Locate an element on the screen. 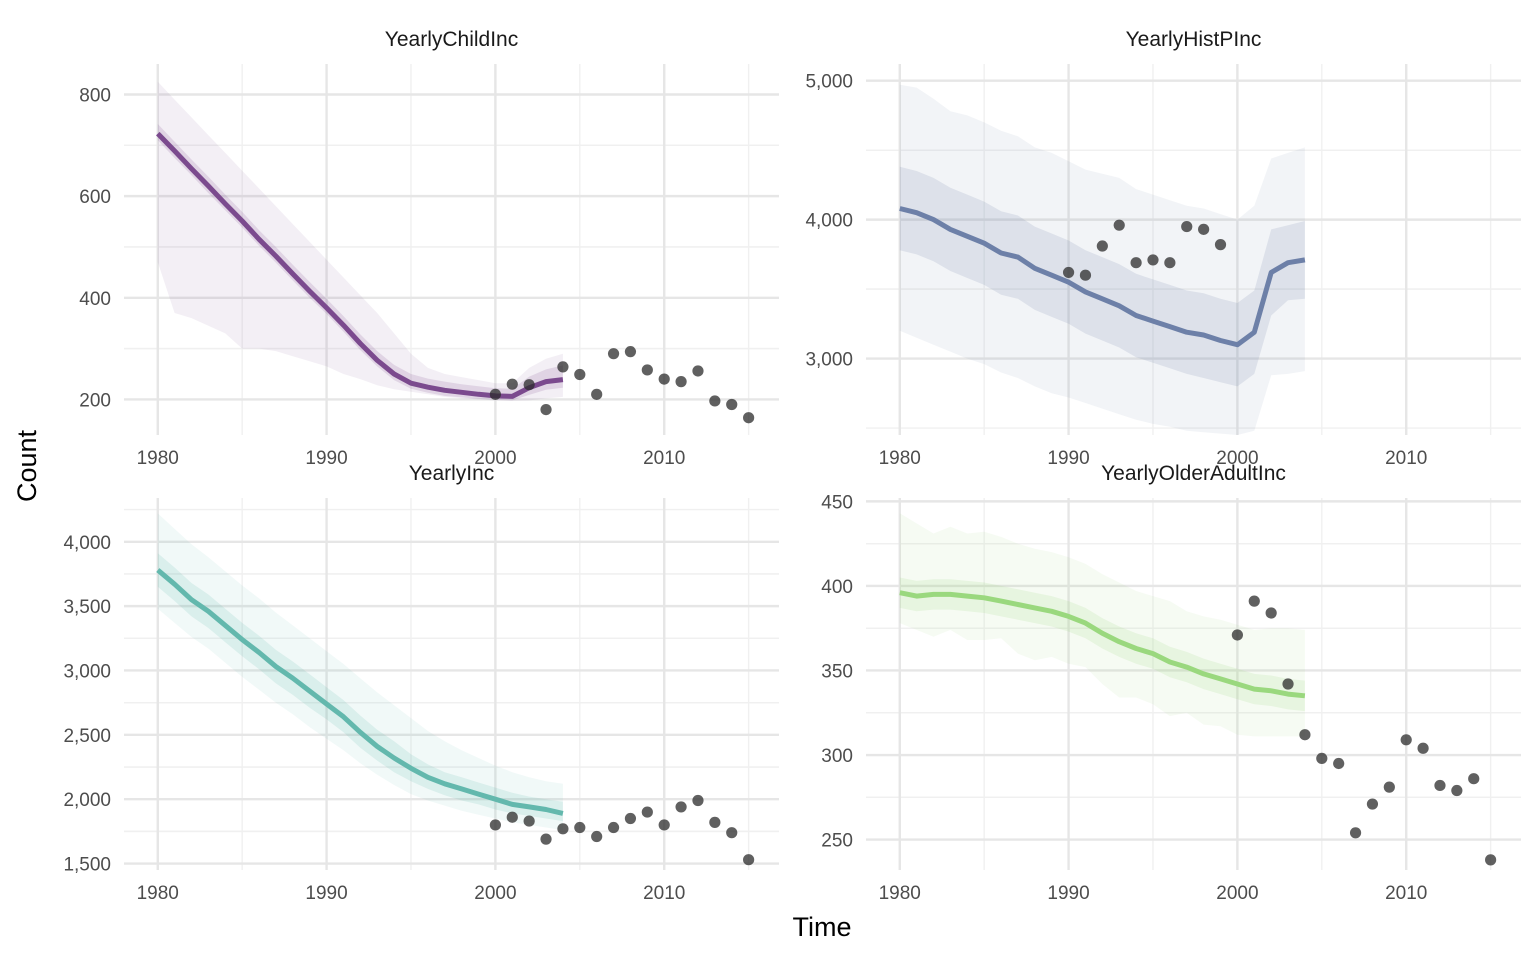 Image resolution: width=1536 pixels, height=960 pixels. facet-title: YearlyOlderAdultInc is located at coordinates (1193, 473).